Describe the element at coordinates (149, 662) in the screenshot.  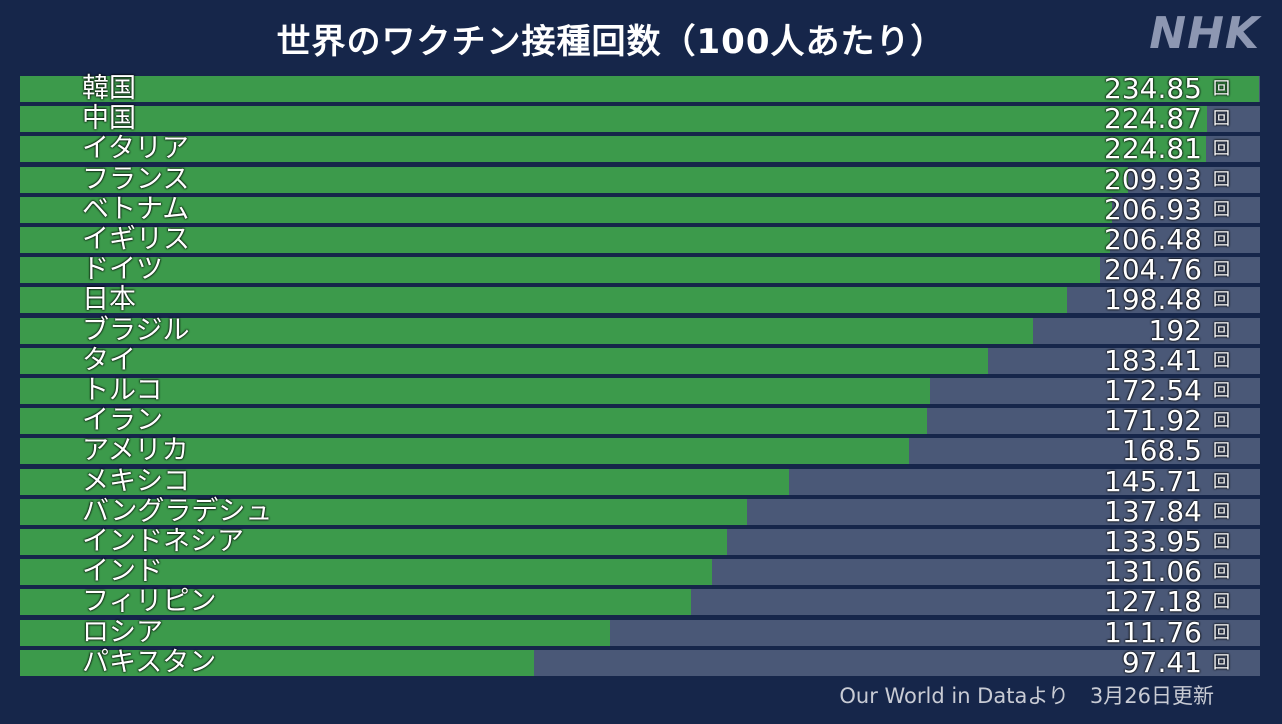
I see `category-label: パキスタン` at that location.